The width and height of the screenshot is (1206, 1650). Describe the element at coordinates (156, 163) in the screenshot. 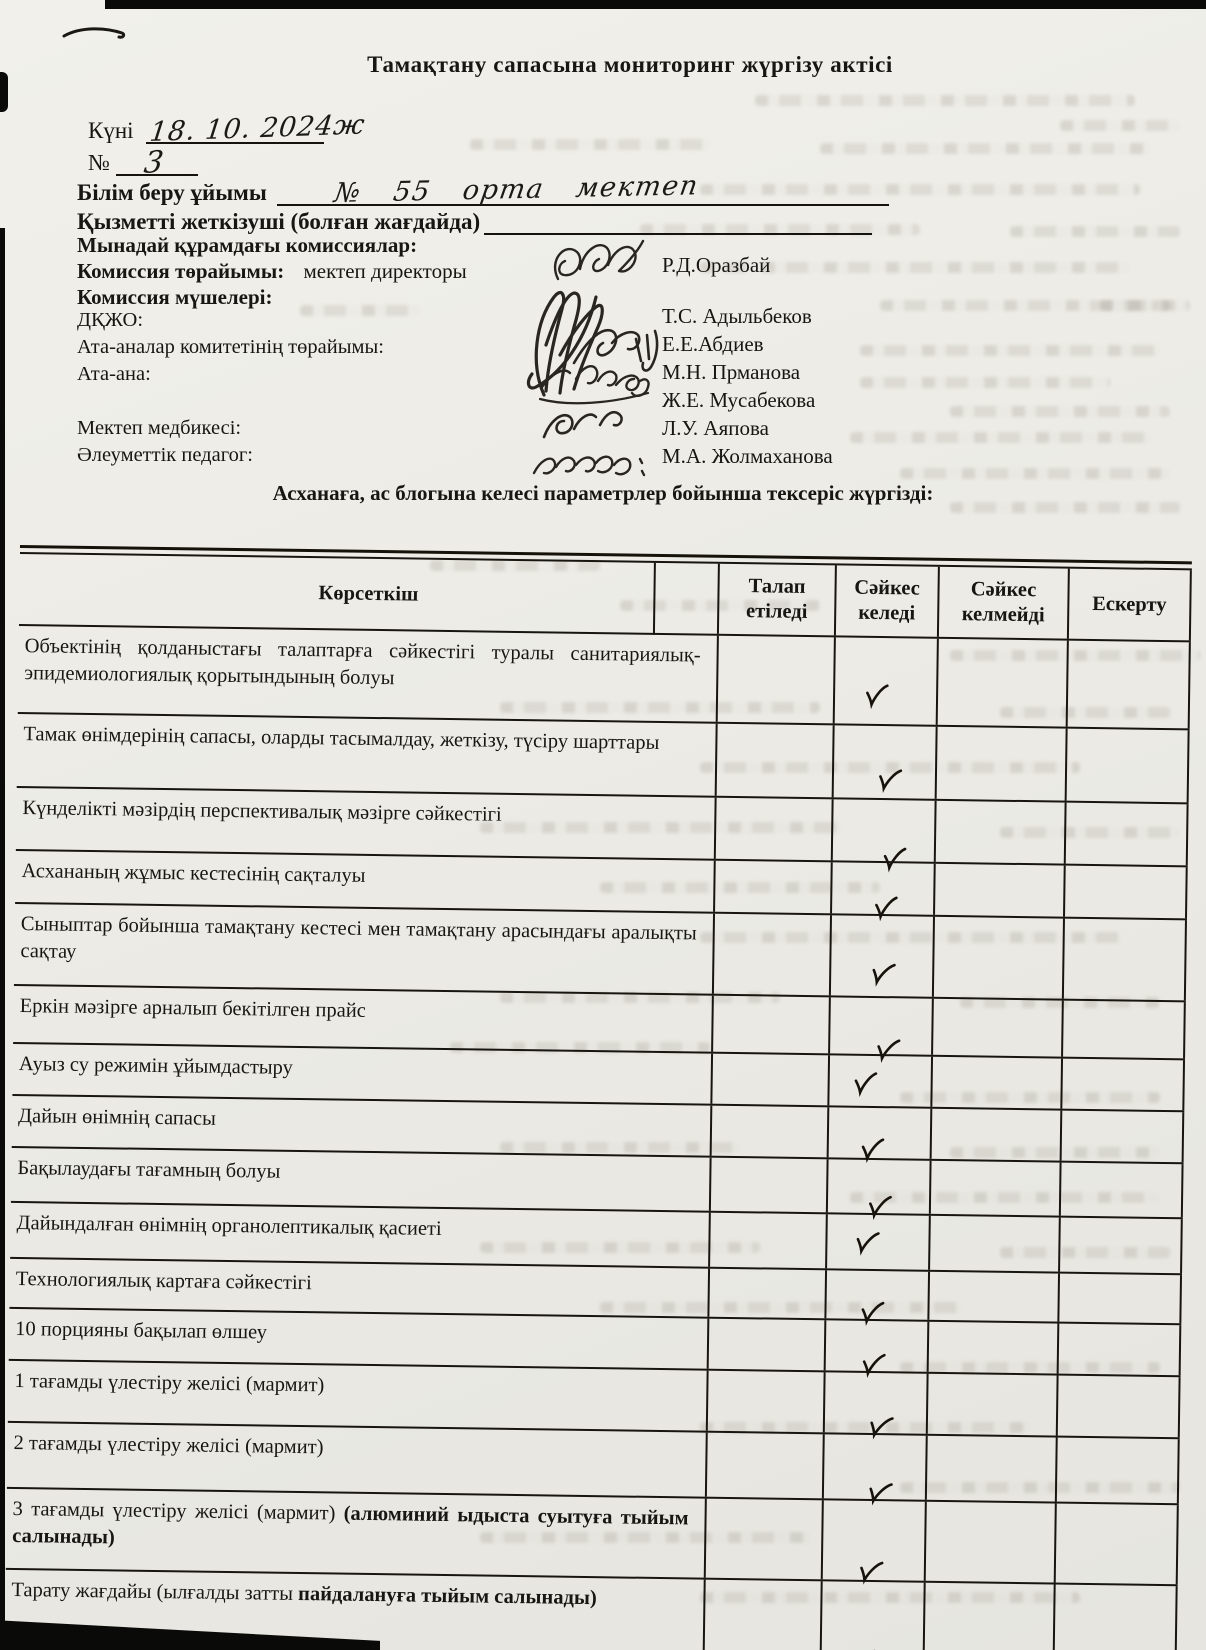

I see `number-underline: 3` at that location.